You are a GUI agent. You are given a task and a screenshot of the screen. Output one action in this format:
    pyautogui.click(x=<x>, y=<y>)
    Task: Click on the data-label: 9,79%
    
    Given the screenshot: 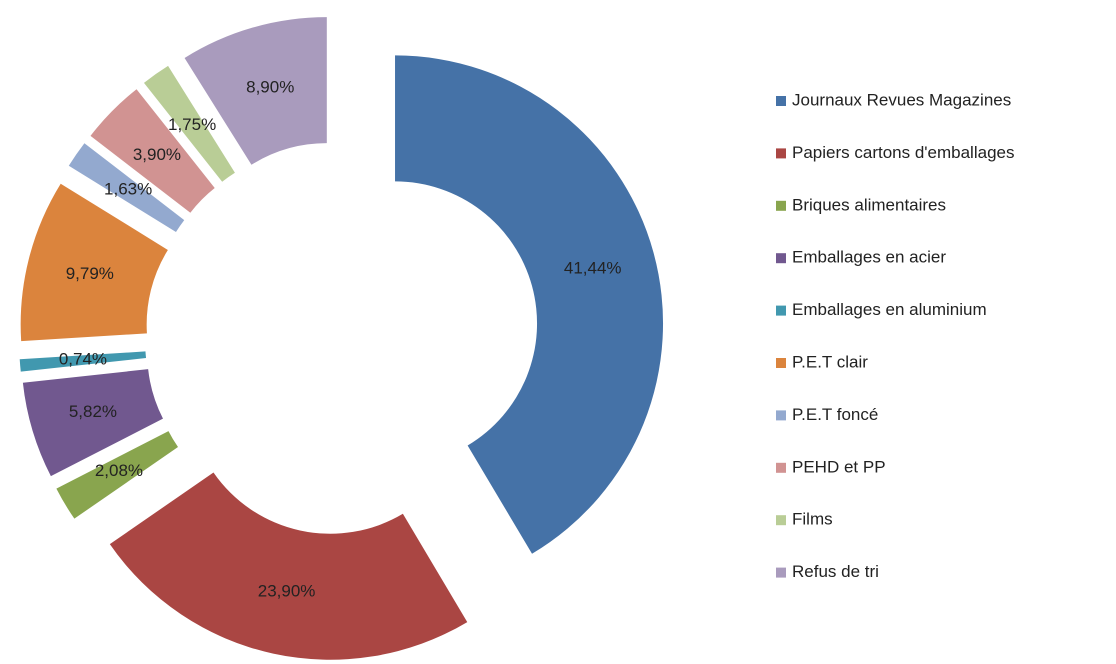 What is the action you would take?
    pyautogui.click(x=90, y=273)
    